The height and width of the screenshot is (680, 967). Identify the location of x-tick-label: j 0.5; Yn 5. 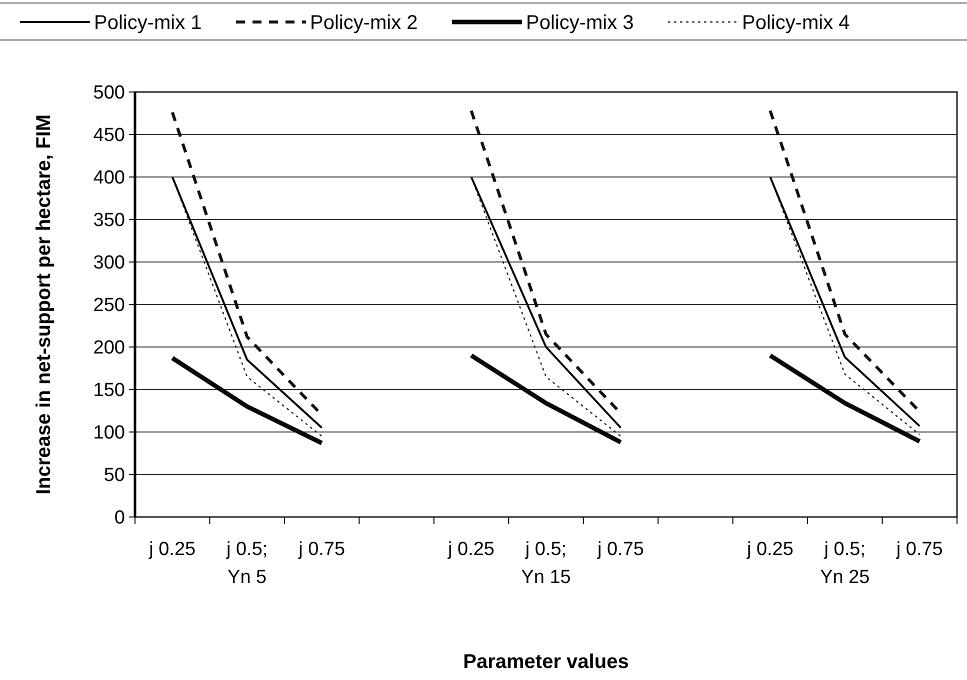
(246, 563).